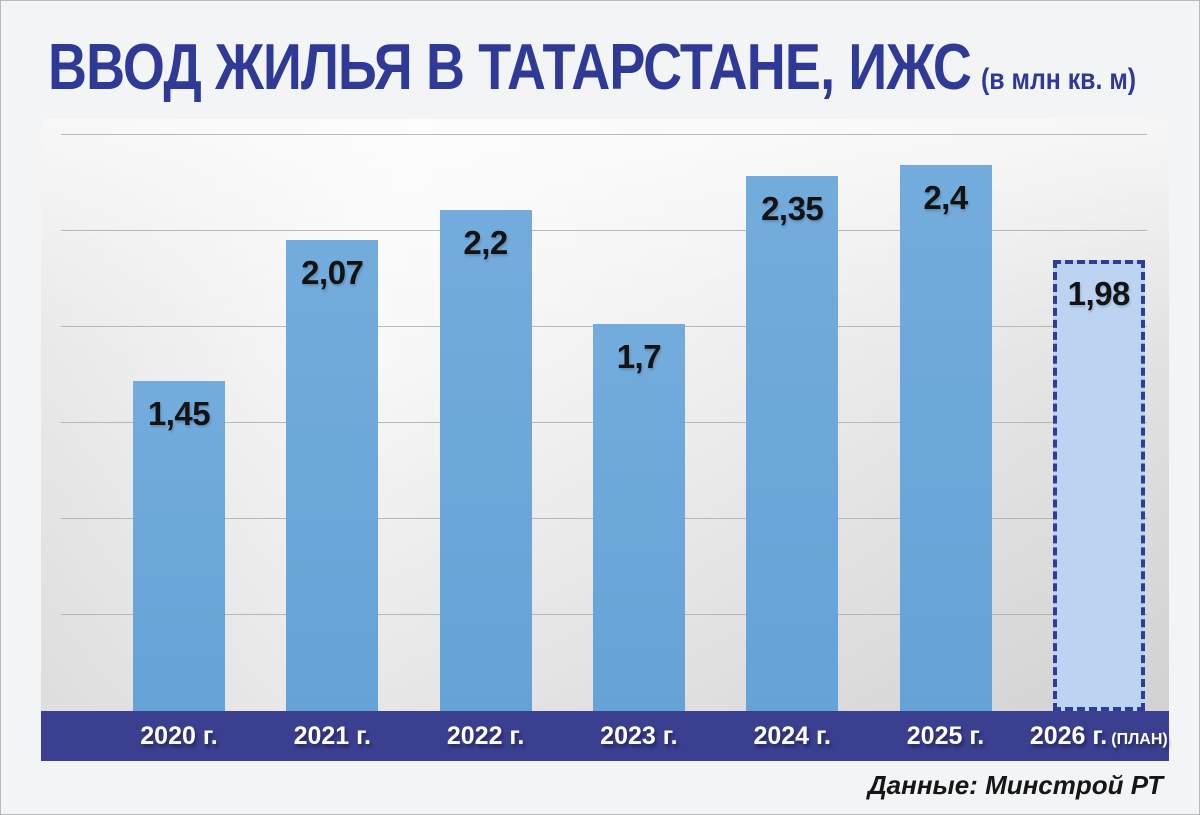  What do you see at coordinates (1059, 79) in the screenshot?
I see `title-unit-text: (в млн кв. м)` at bounding box center [1059, 79].